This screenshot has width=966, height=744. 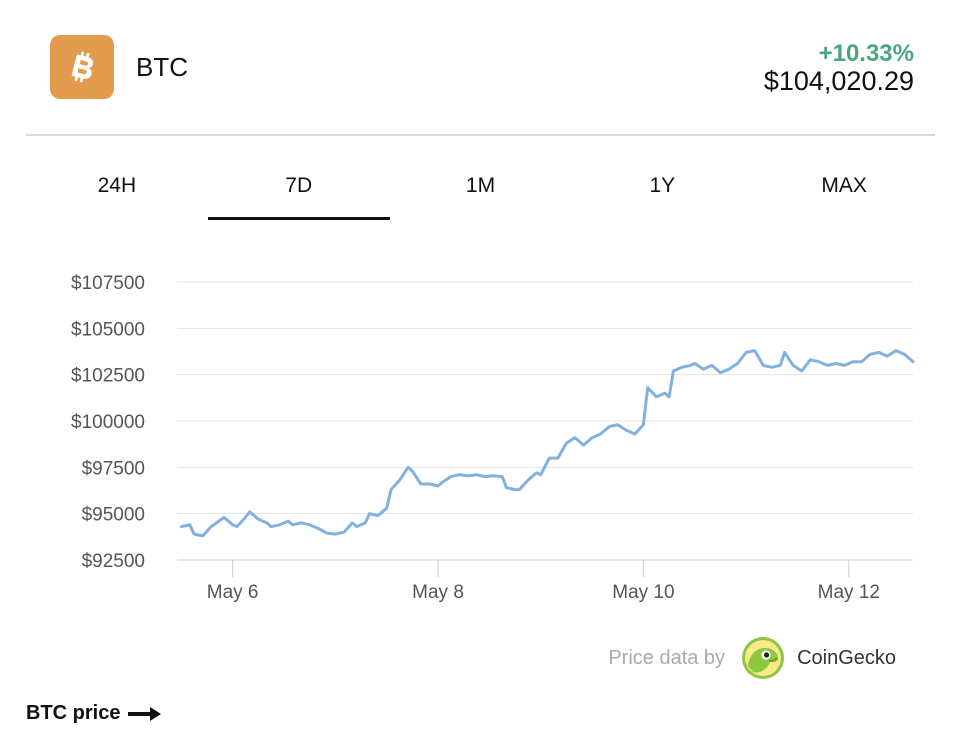 What do you see at coordinates (117, 185) in the screenshot?
I see `tab-24h: 24H` at bounding box center [117, 185].